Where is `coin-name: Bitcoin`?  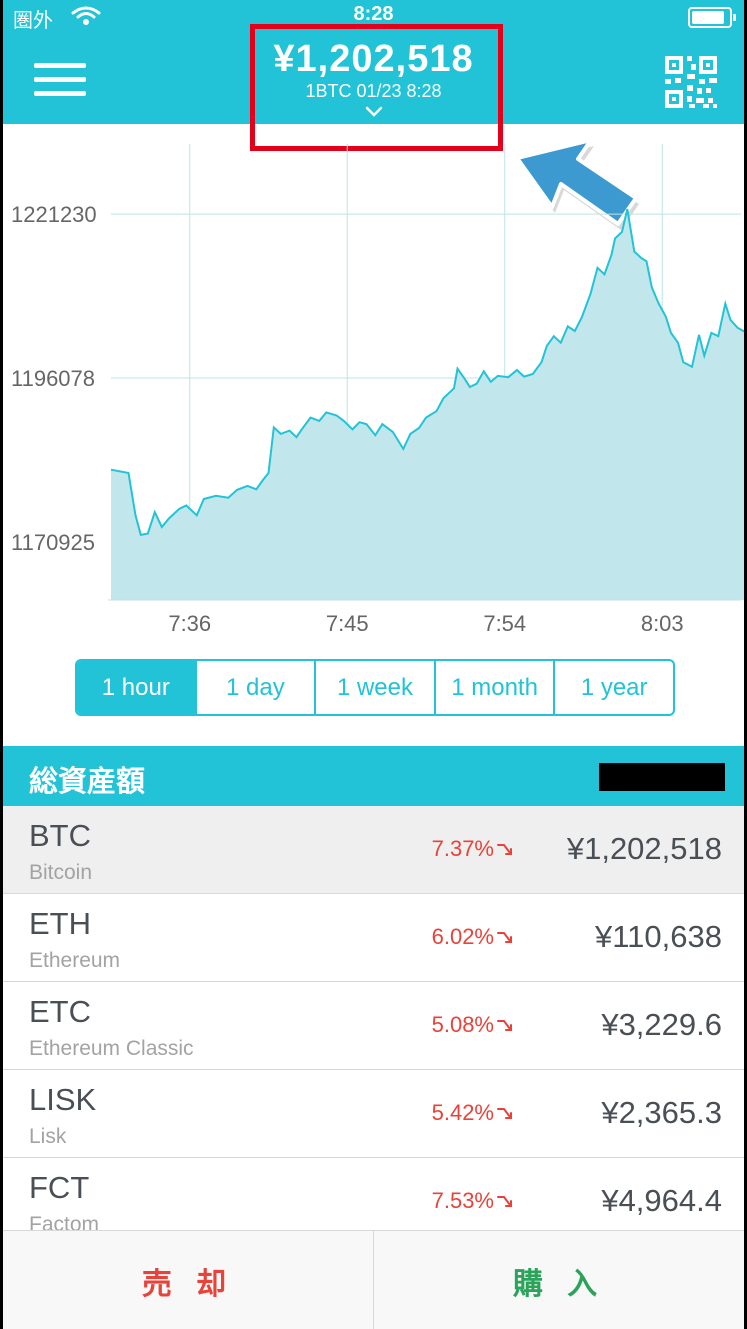
coin-name: Bitcoin is located at coordinates (61, 872).